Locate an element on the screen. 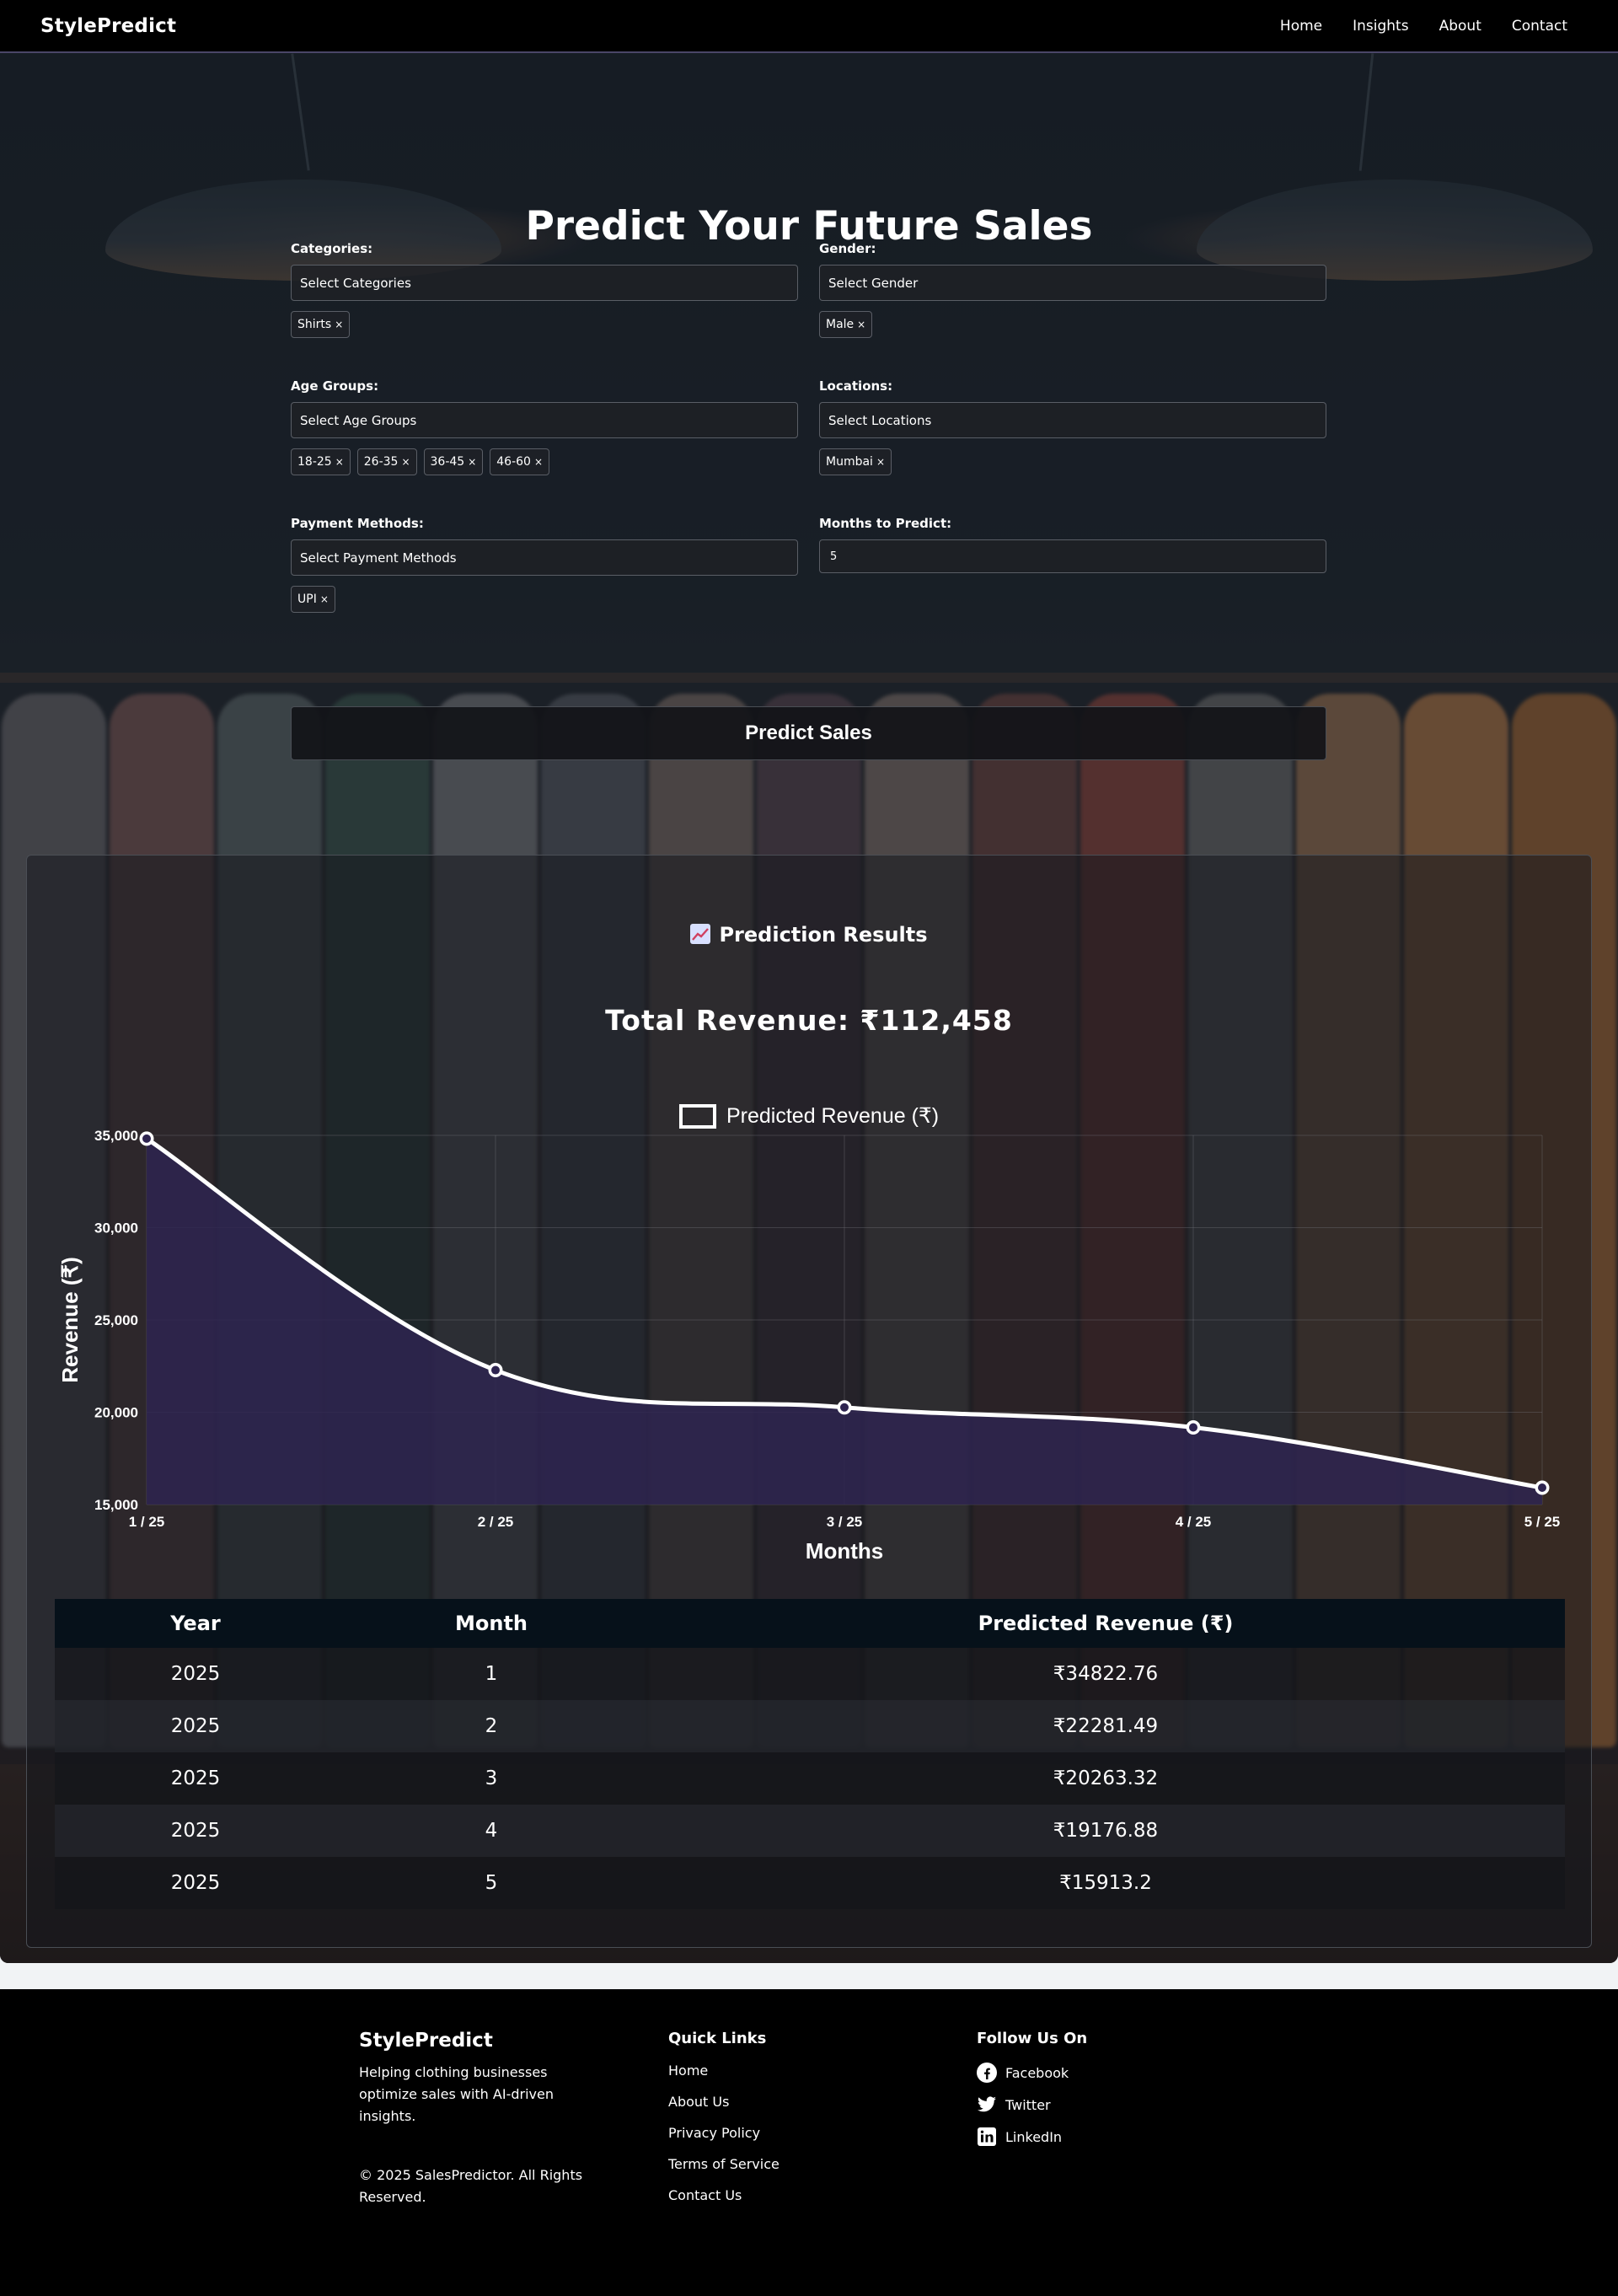 This screenshot has width=1618, height=2296. table-cell-month: 1 is located at coordinates (491, 1674).